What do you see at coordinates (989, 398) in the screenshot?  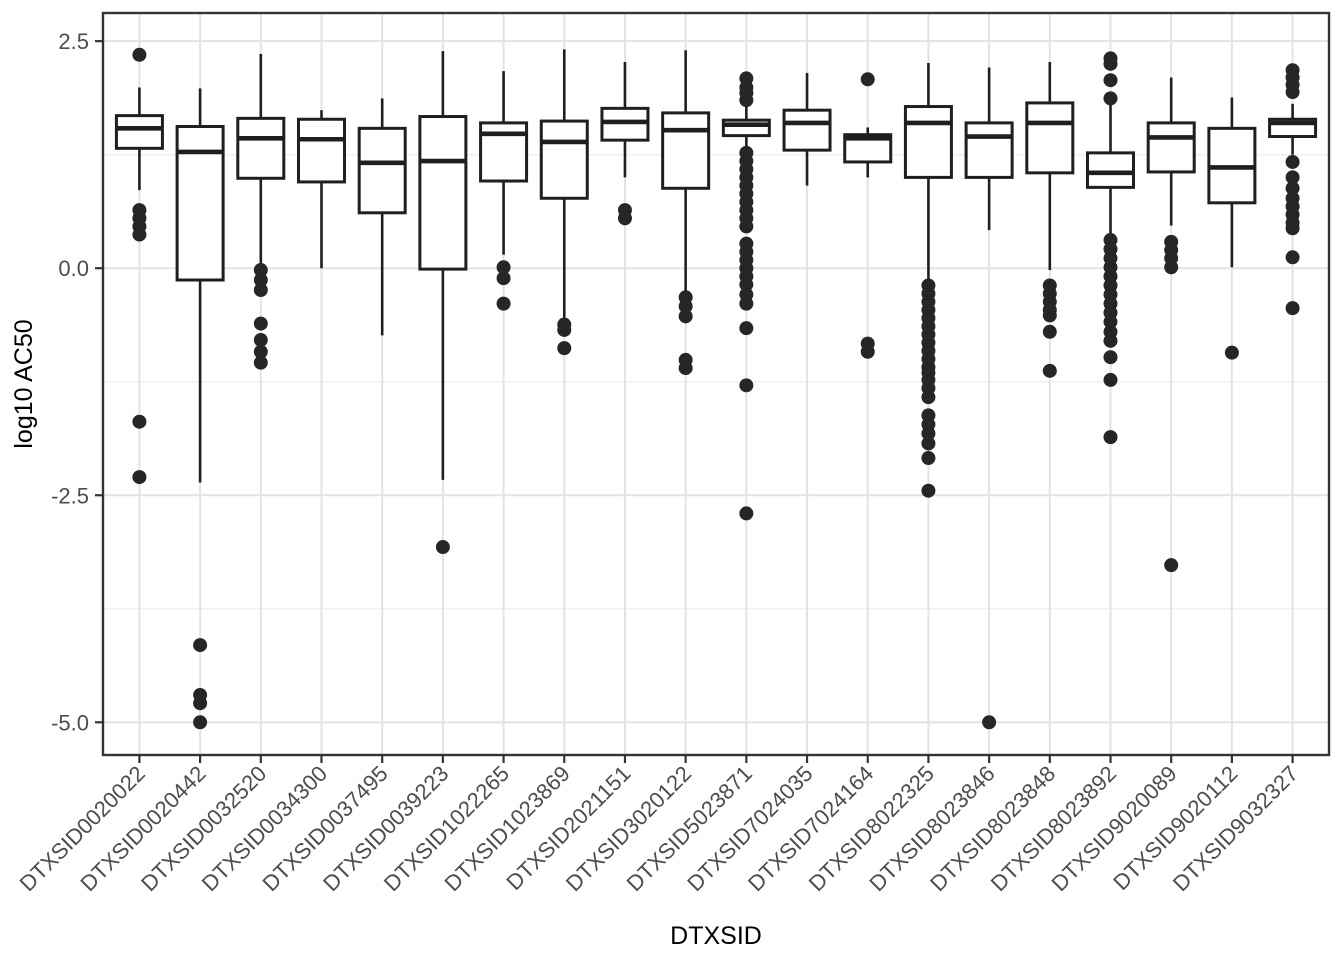 I see `box-group-DTXSID8023846` at bounding box center [989, 398].